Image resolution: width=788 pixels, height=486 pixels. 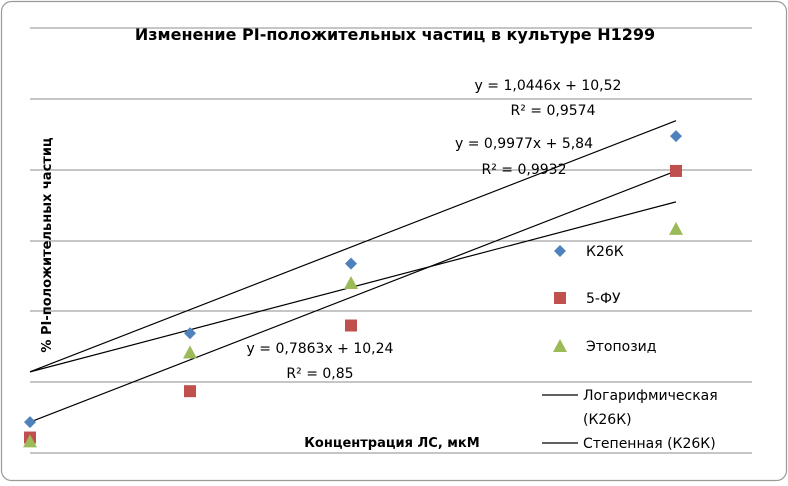 What do you see at coordinates (605, 252) in the screenshot?
I see `legend-label-0: К26К` at bounding box center [605, 252].